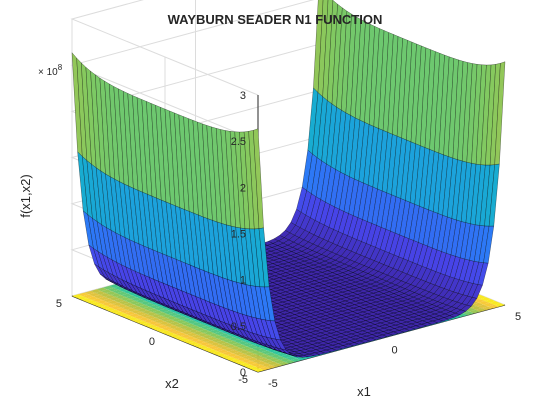 The height and width of the screenshot is (420, 560). Describe the element at coordinates (152, 342) in the screenshot. I see `y-tick-label: 0` at that location.